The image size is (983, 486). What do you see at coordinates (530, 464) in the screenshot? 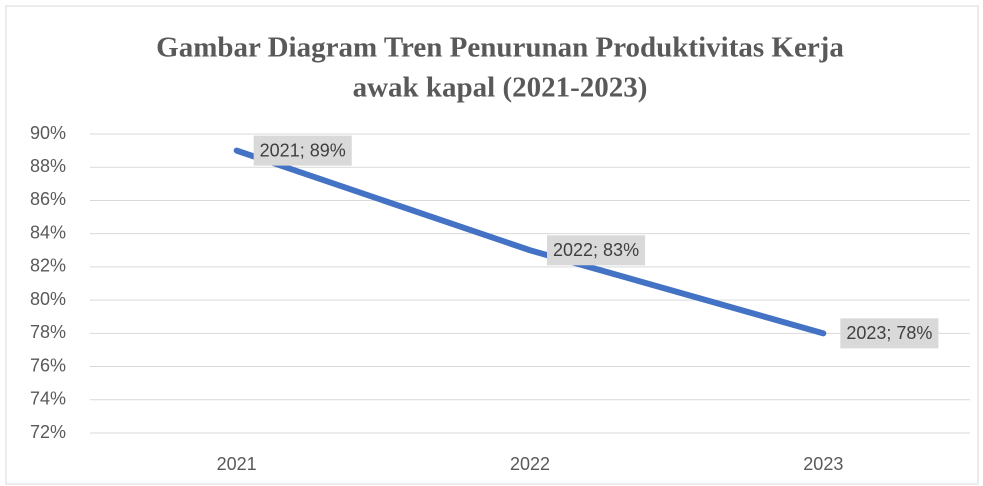
I see `x-tick-label: 2022` at bounding box center [530, 464].